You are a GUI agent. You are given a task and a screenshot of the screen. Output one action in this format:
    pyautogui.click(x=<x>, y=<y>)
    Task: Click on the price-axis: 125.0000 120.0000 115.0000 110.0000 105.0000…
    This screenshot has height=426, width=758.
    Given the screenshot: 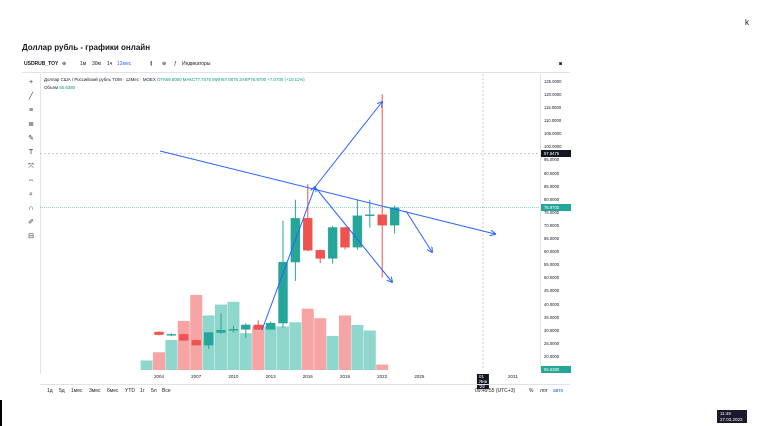 What is the action you would take?
    pyautogui.click(x=555, y=223)
    